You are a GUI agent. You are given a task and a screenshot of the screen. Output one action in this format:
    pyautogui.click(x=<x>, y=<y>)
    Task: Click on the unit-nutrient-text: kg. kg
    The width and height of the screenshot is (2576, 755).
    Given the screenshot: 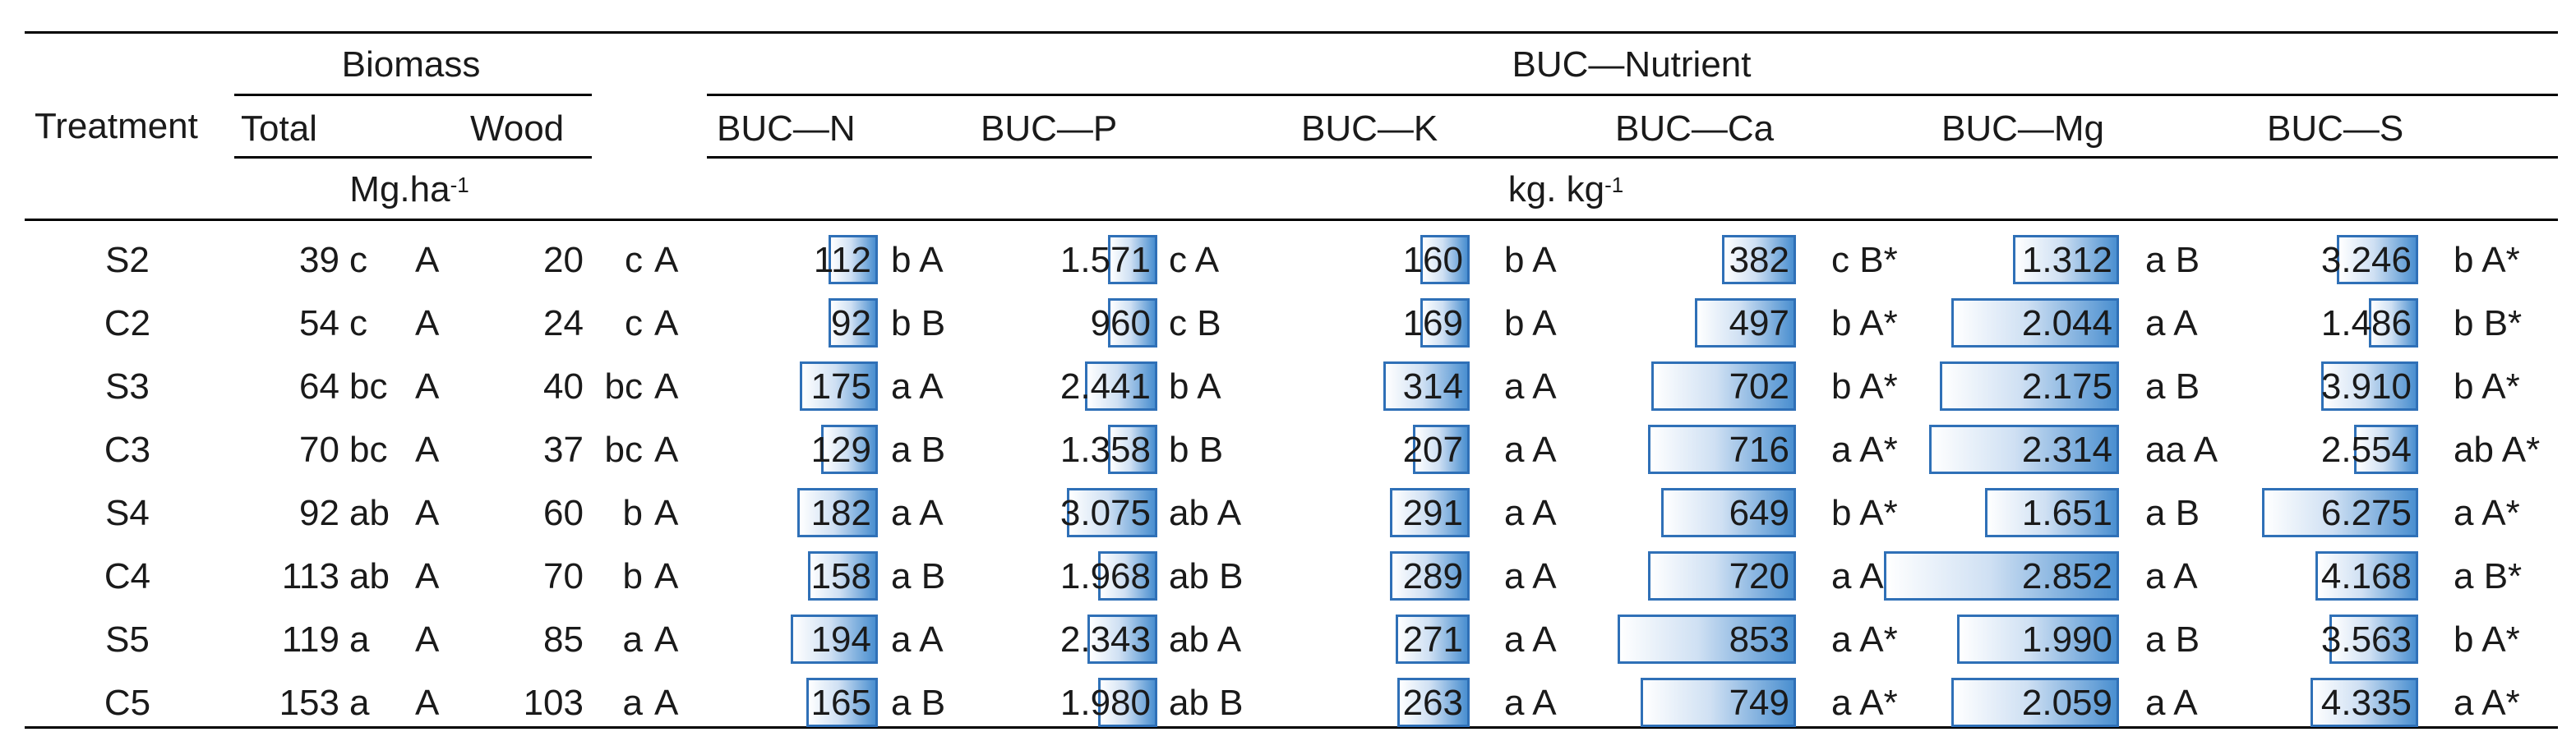 What is the action you would take?
    pyautogui.click(x=1556, y=189)
    